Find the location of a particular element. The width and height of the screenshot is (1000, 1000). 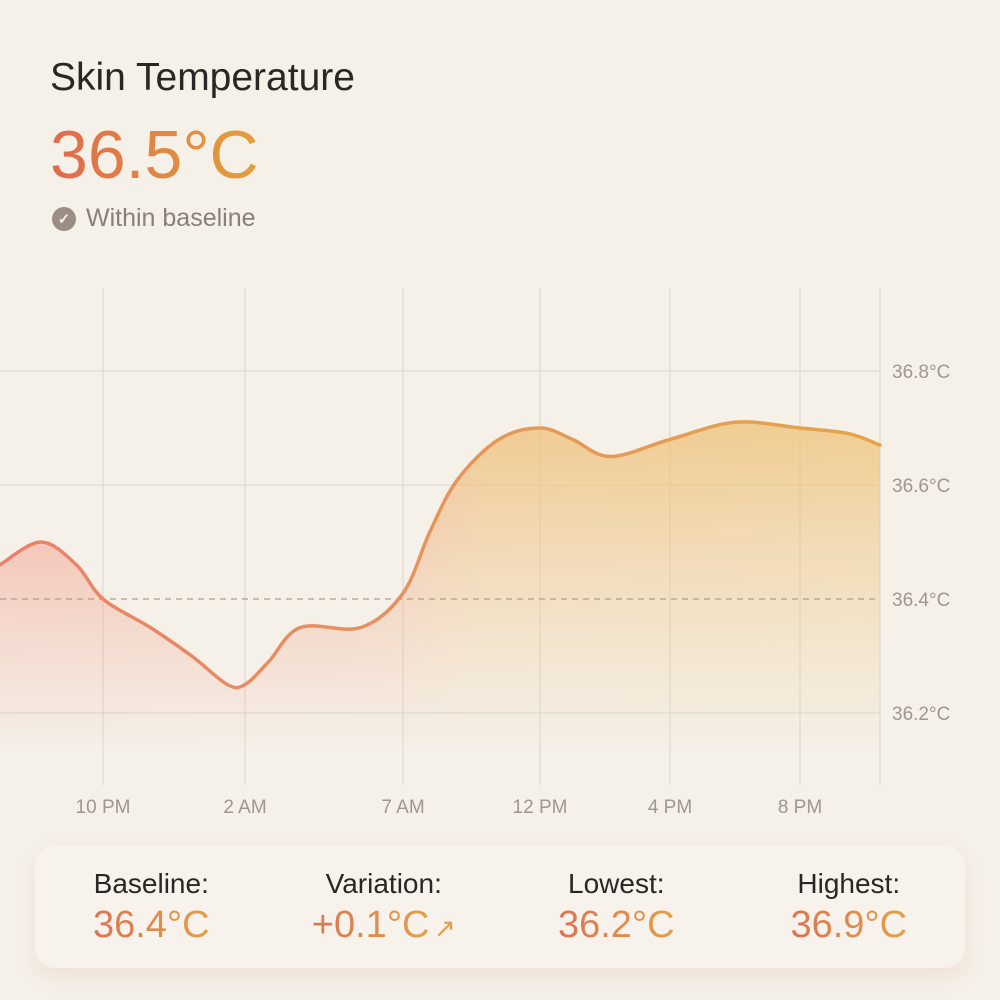

y-tick-label: 36.6°C is located at coordinates (921, 486).